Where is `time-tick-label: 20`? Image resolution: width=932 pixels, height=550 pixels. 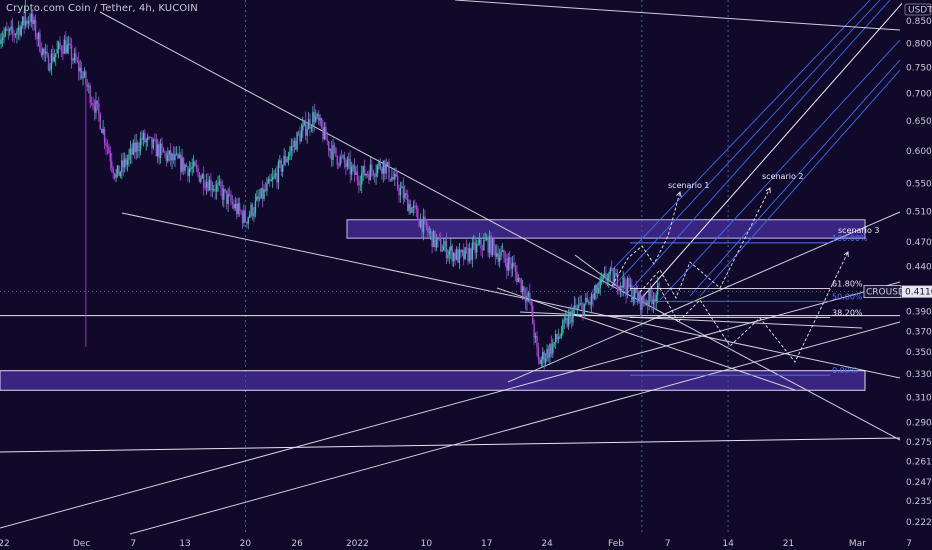 time-tick-label: 20 is located at coordinates (246, 544).